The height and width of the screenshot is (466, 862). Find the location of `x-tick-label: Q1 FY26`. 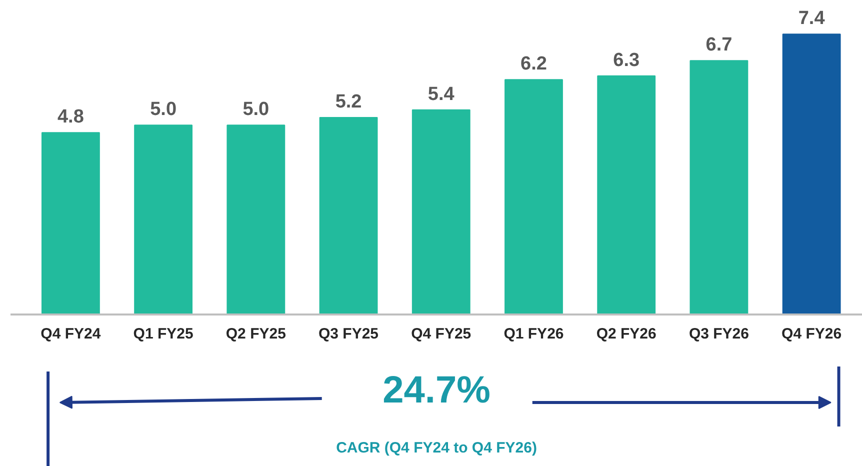

x-tick-label: Q1 FY26 is located at coordinates (534, 334).